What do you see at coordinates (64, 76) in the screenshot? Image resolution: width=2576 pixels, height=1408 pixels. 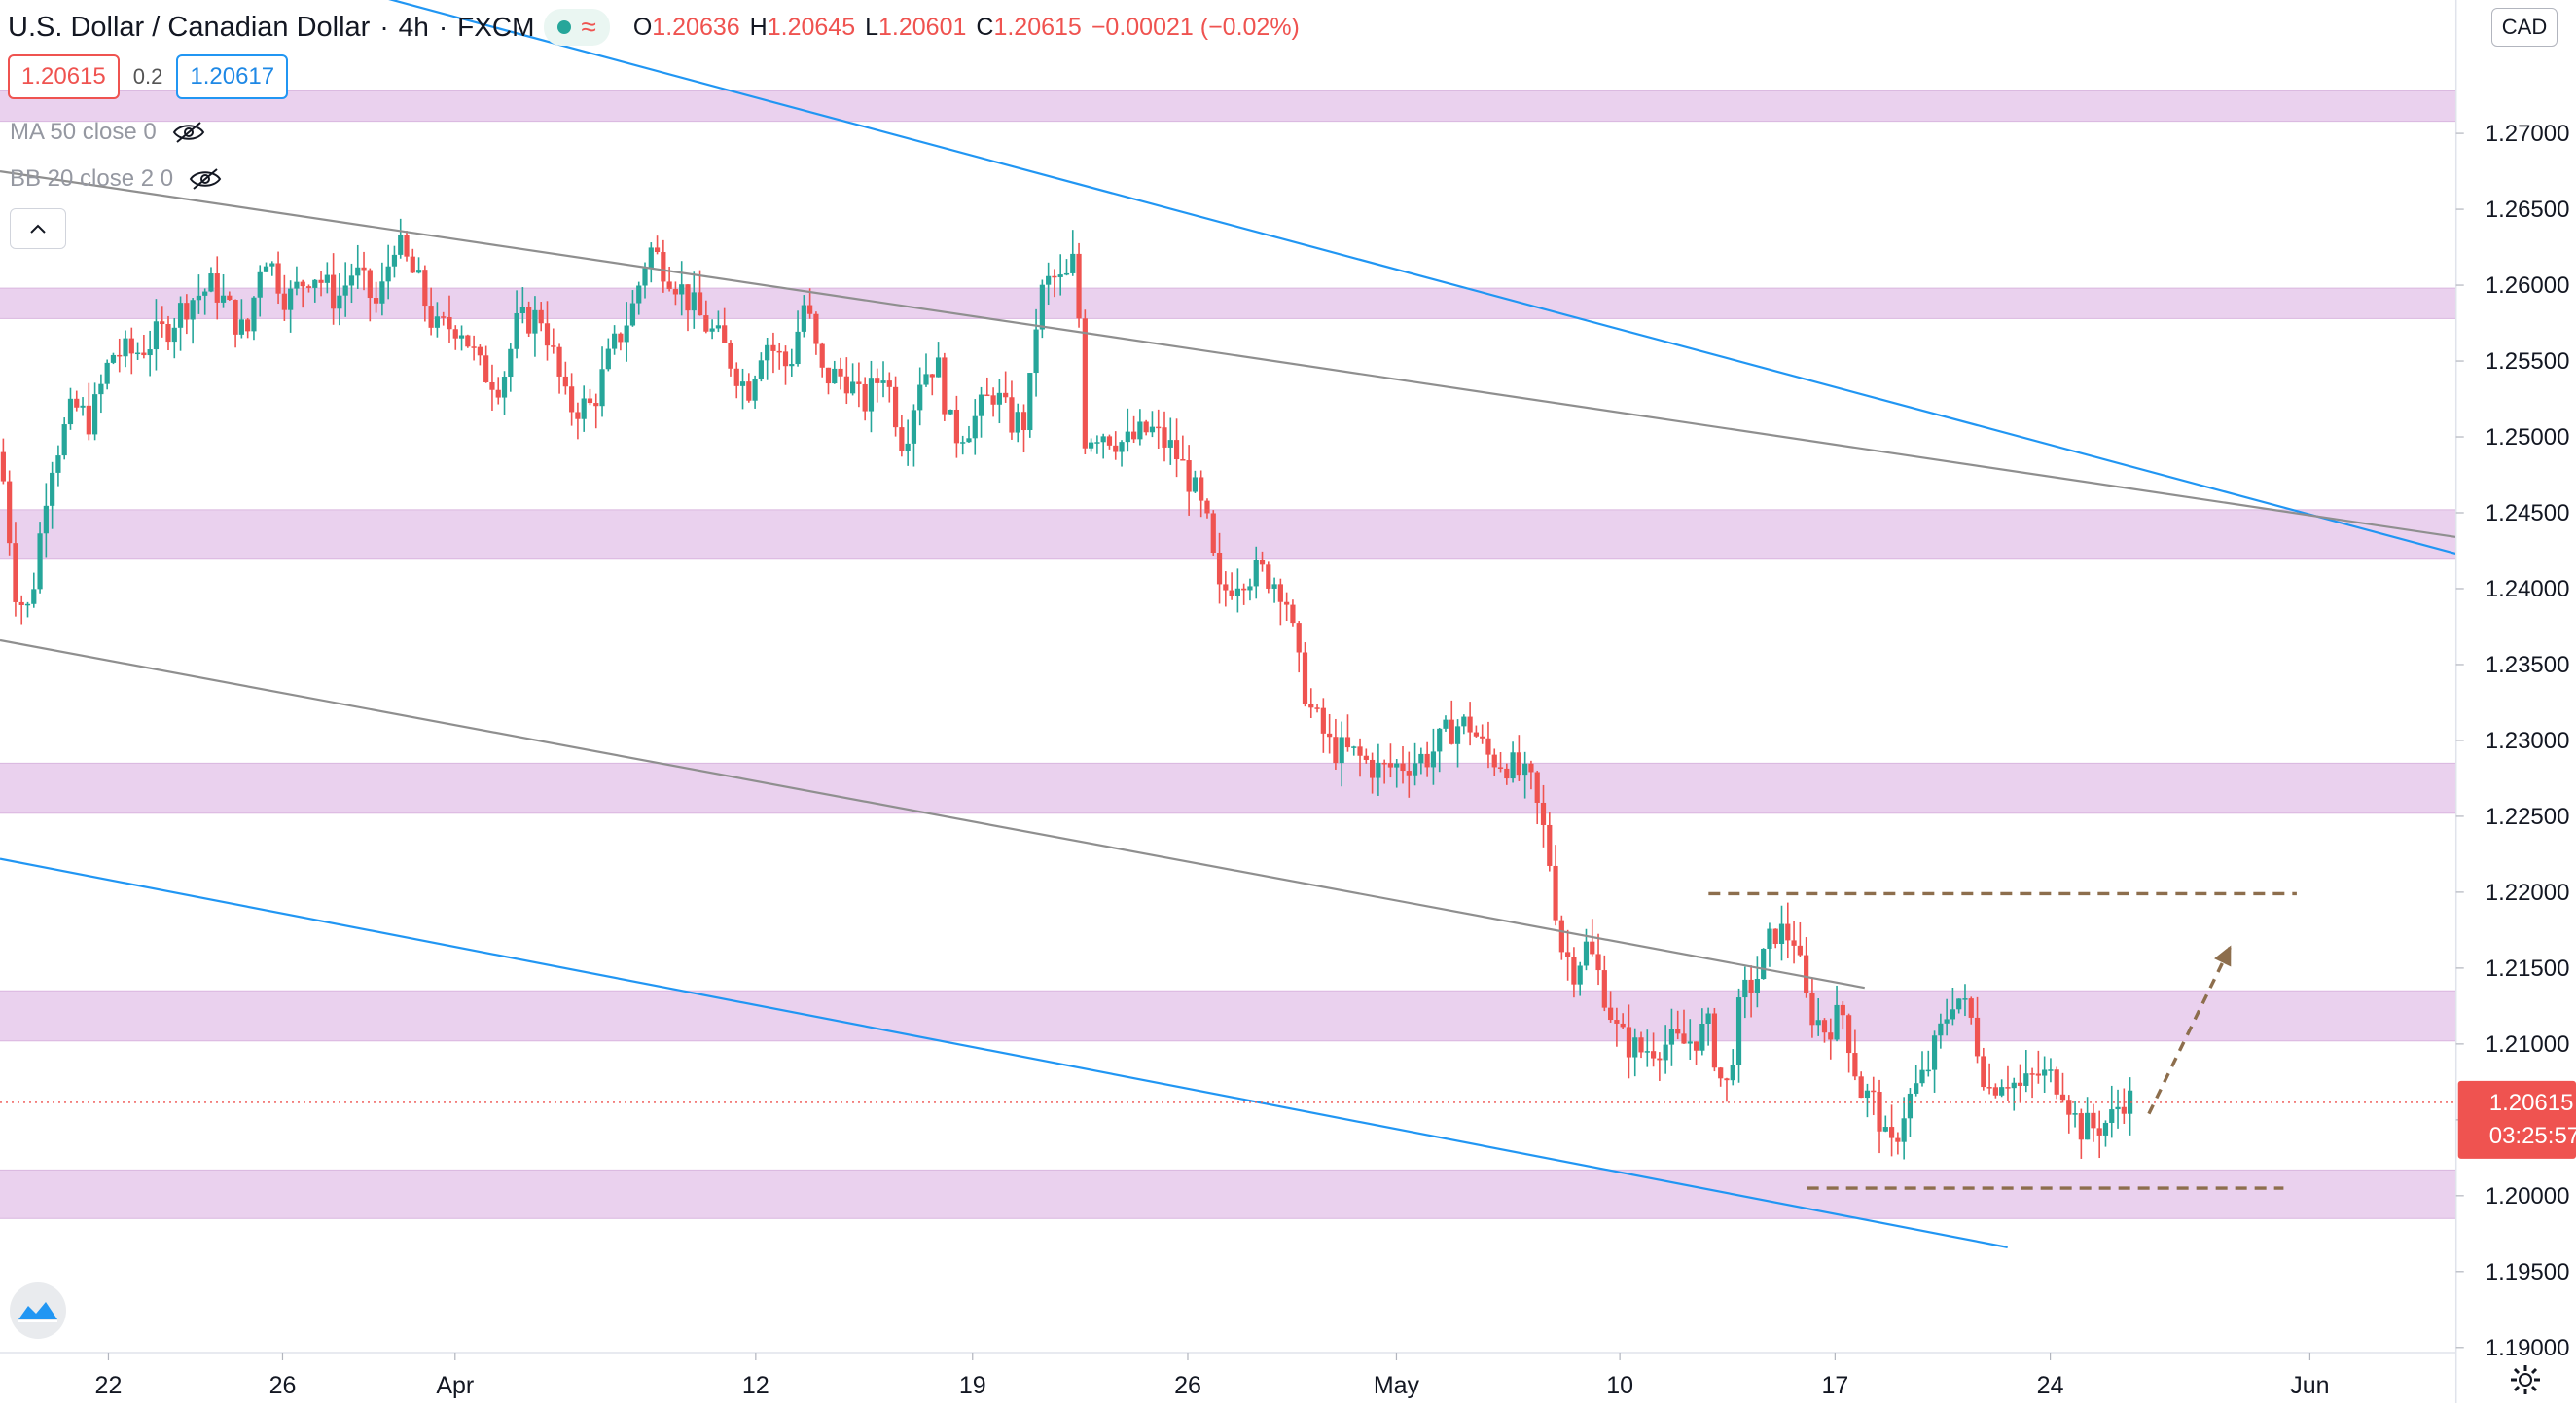 I see `sell-button: 1.20615` at bounding box center [64, 76].